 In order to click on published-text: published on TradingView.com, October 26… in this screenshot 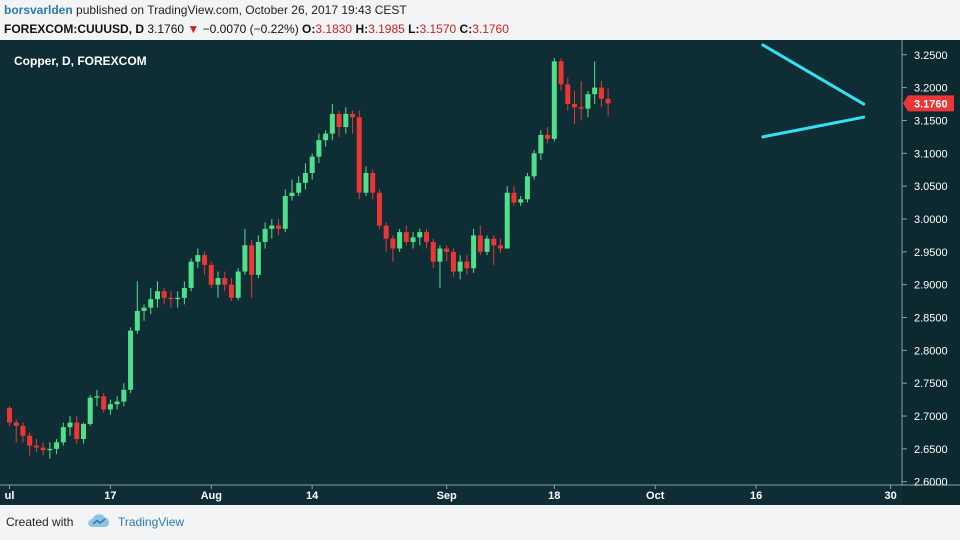, I will do `click(241, 10)`.